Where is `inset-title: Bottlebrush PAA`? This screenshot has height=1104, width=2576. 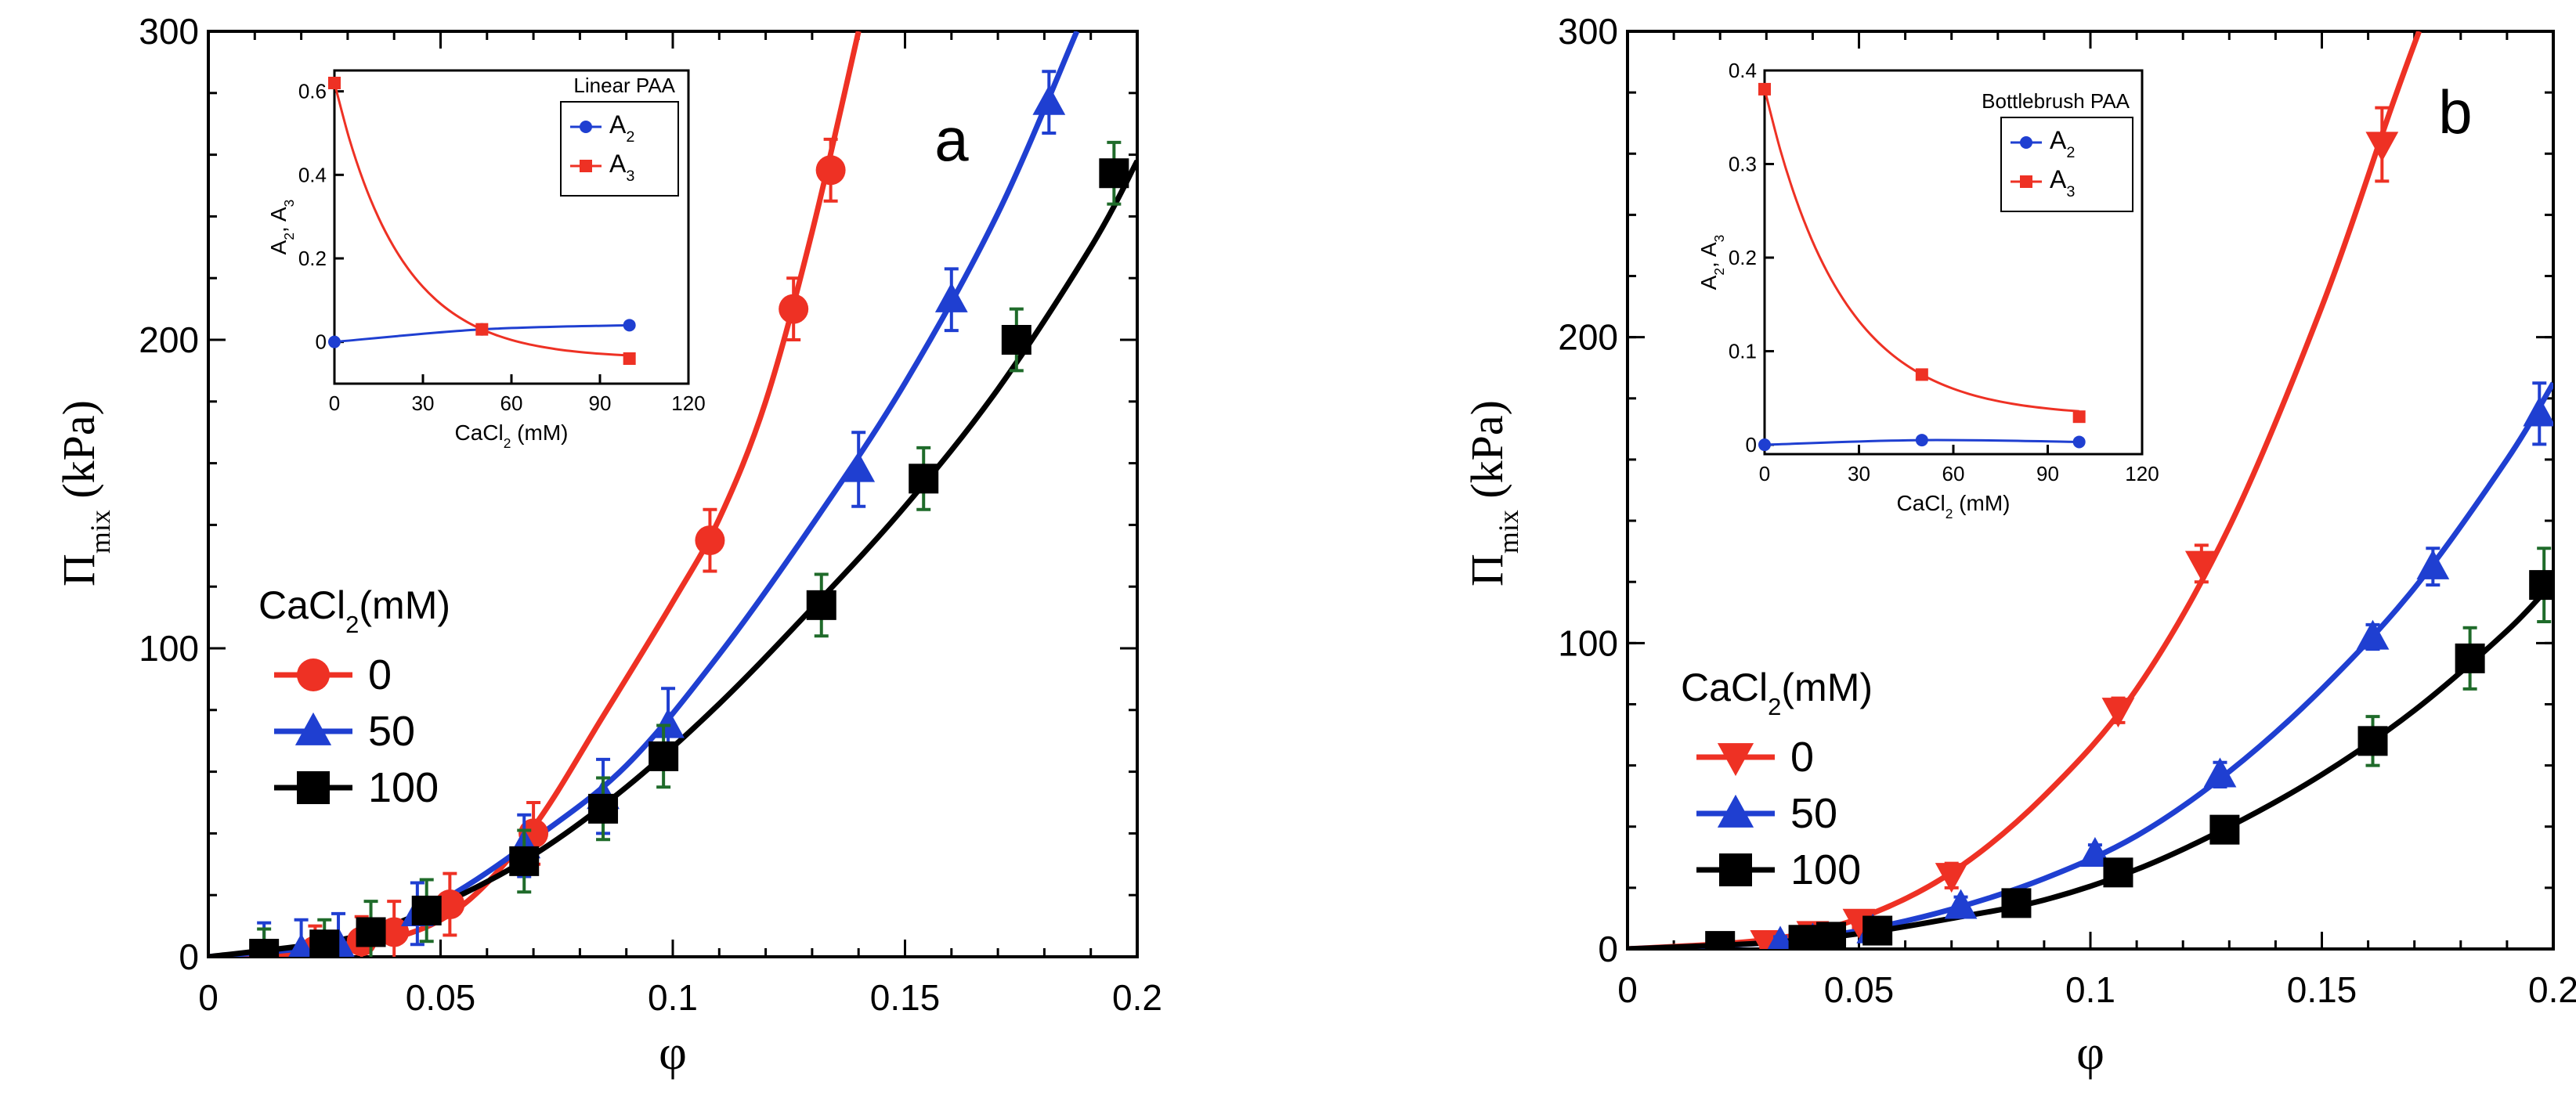
inset-title: Bottlebrush PAA is located at coordinates (2056, 101).